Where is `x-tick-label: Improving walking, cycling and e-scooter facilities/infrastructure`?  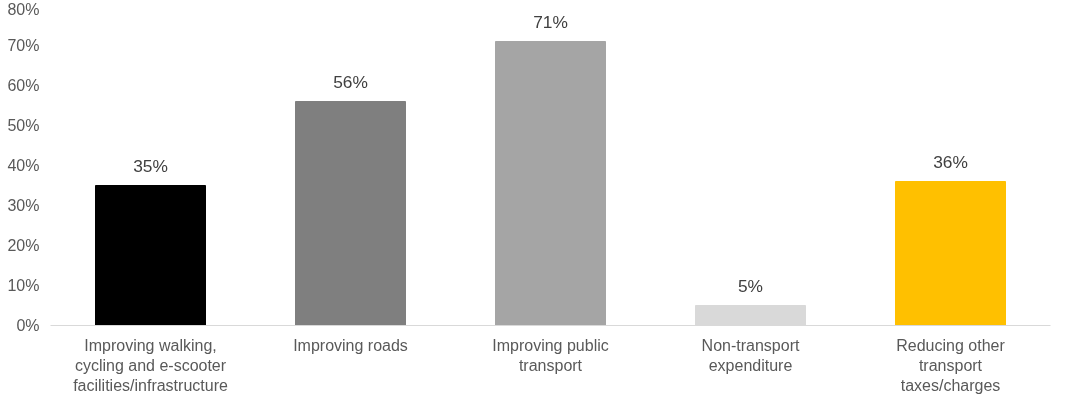 x-tick-label: Improving walking, cycling and e-scooter facilities/infrastructure is located at coordinates (150, 365).